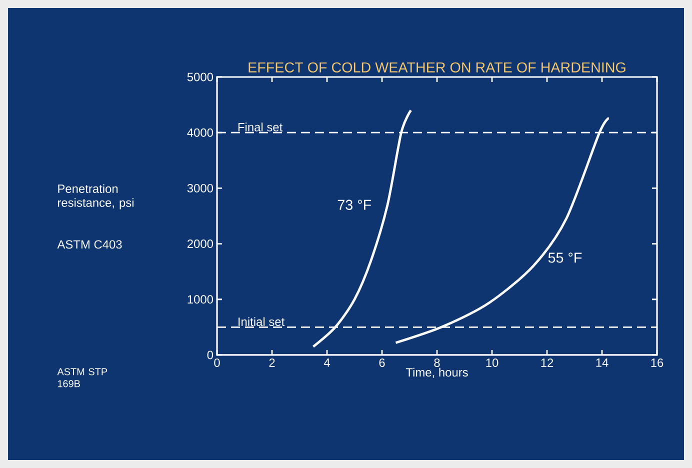  Describe the element at coordinates (492, 362) in the screenshot. I see `x-tick-label: 10` at that location.